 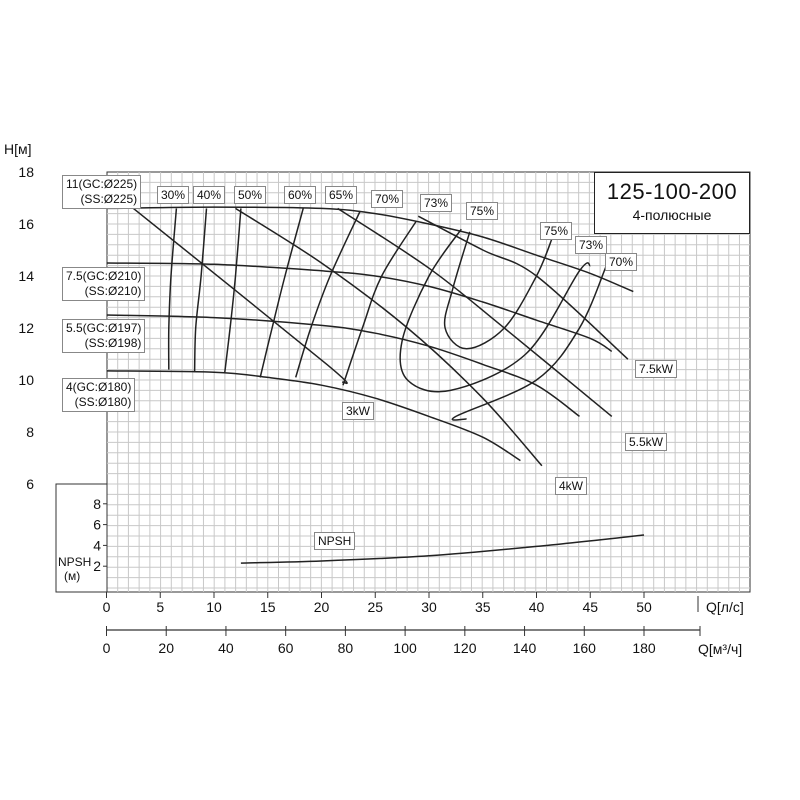 What do you see at coordinates (104, 328) in the screenshot?
I see `impeller-label-line: 5.5(GC:Ø197)` at bounding box center [104, 328].